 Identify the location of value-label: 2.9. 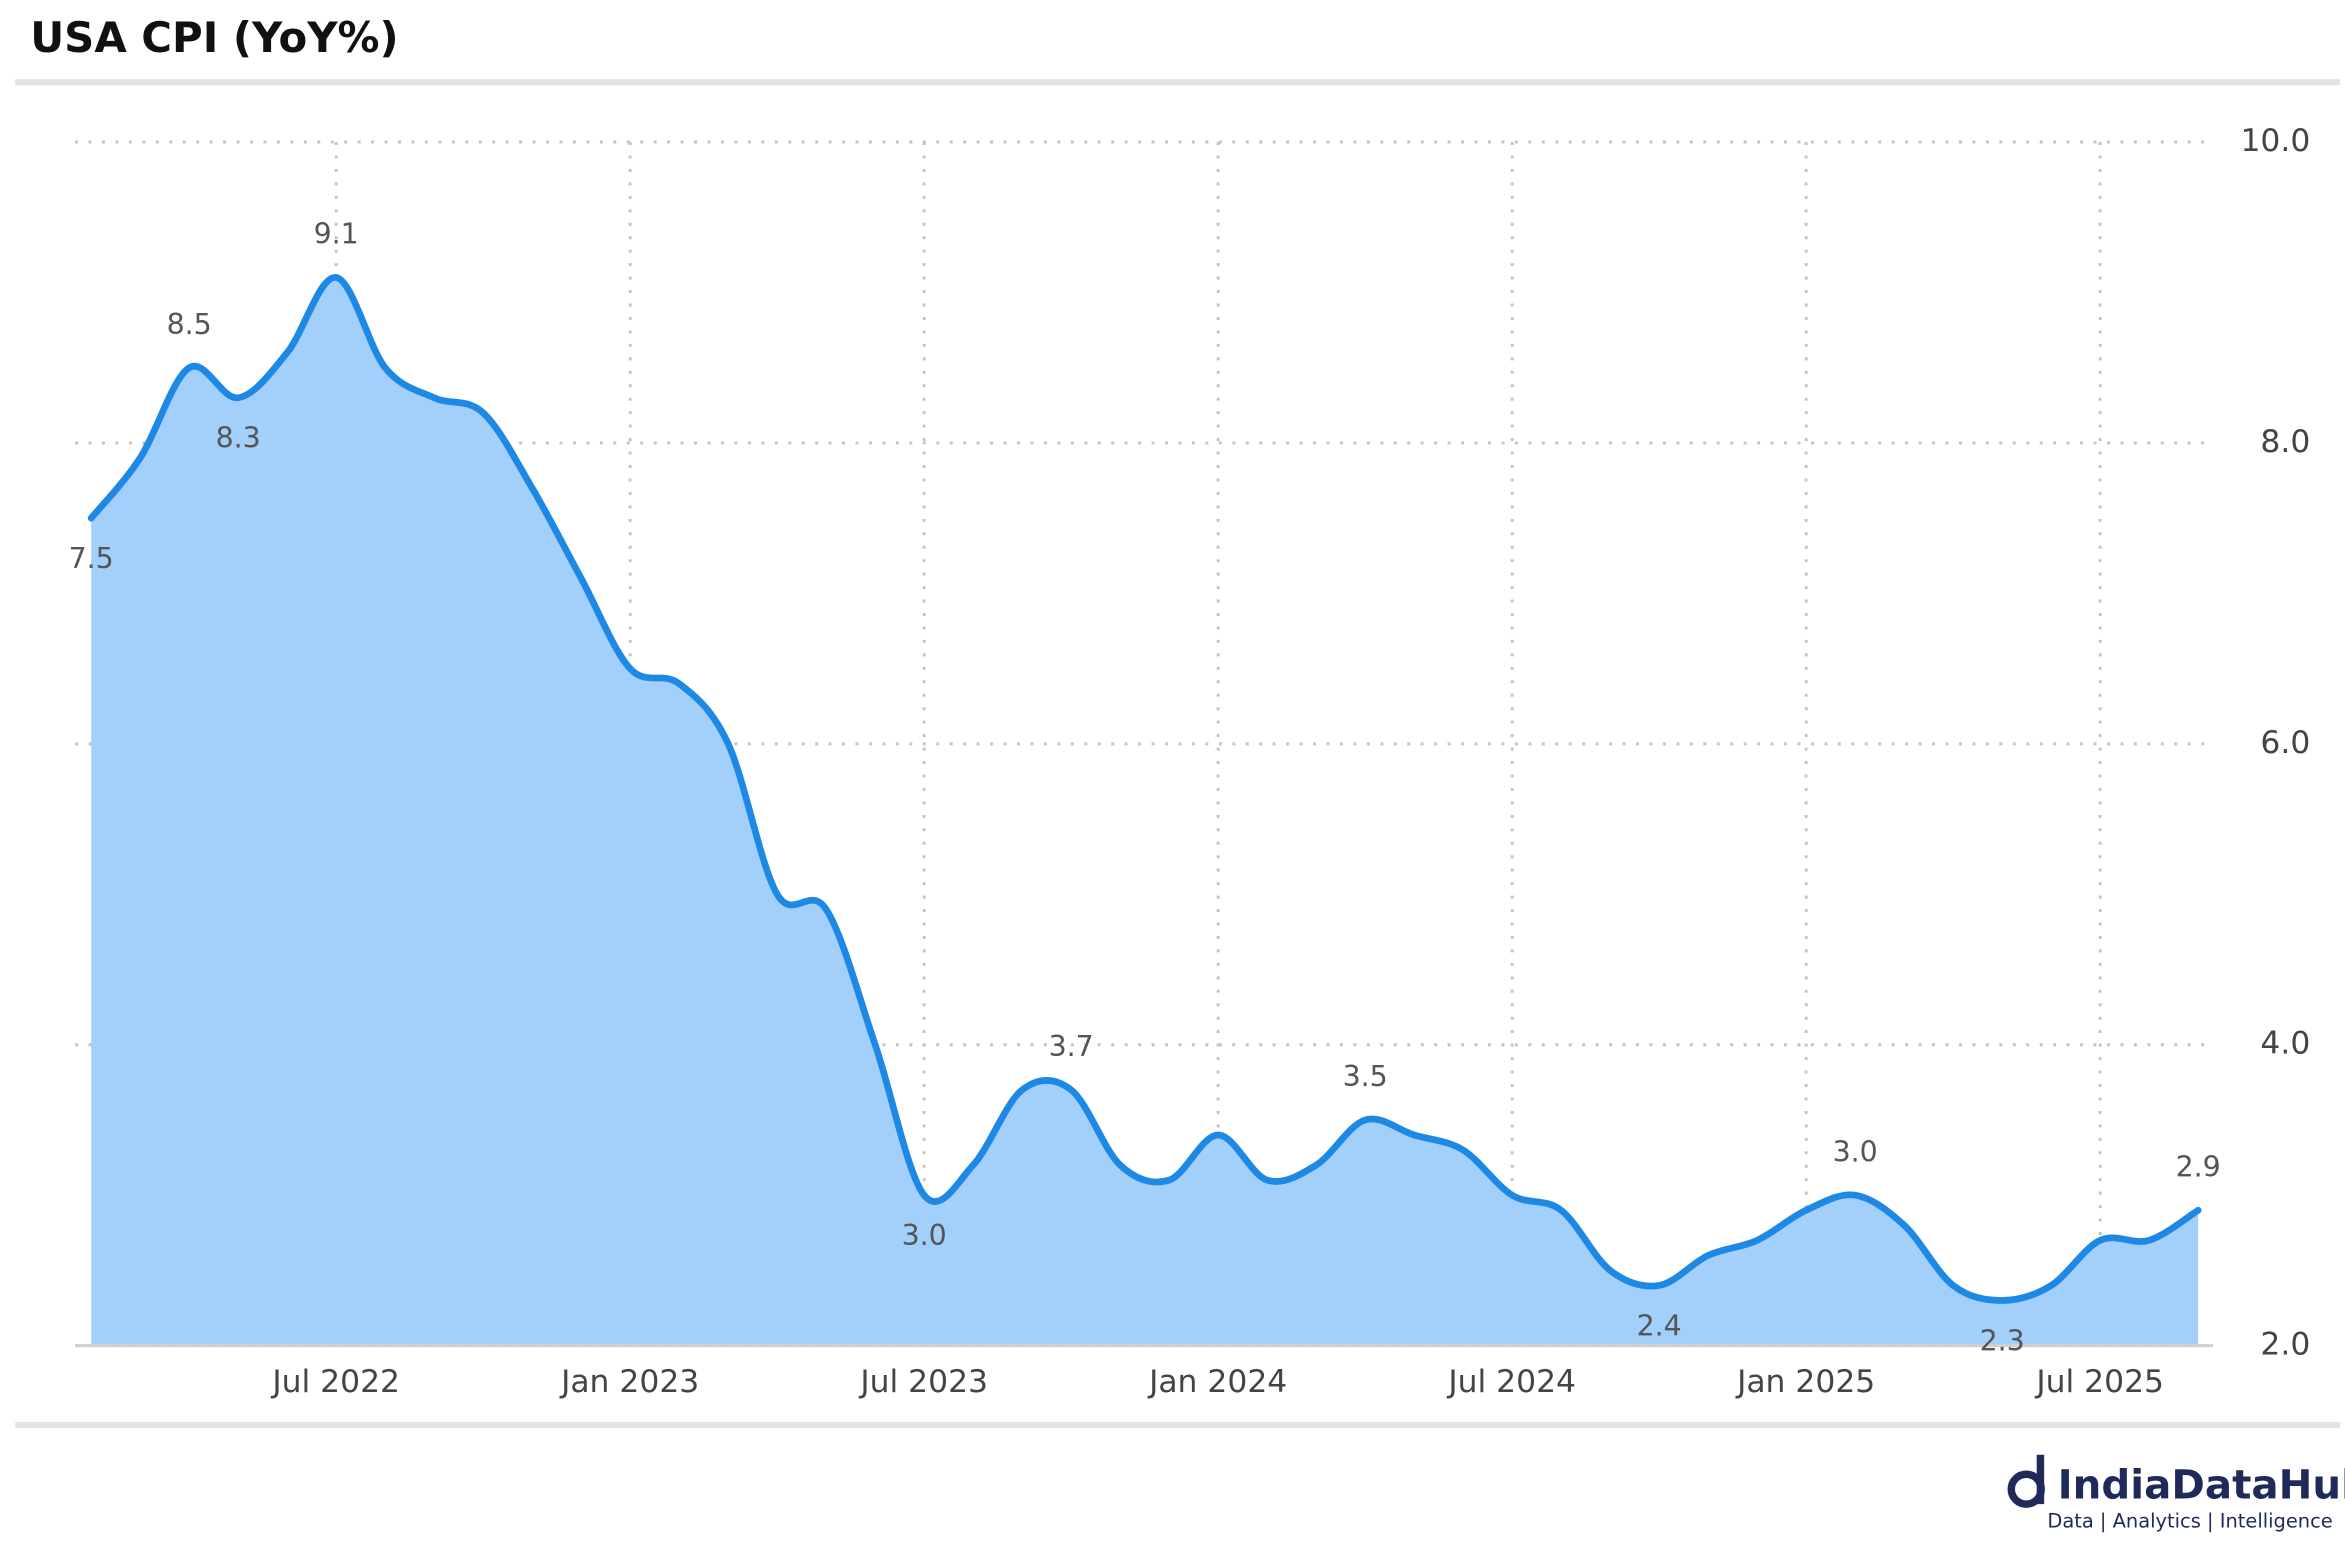
(2198, 1166).